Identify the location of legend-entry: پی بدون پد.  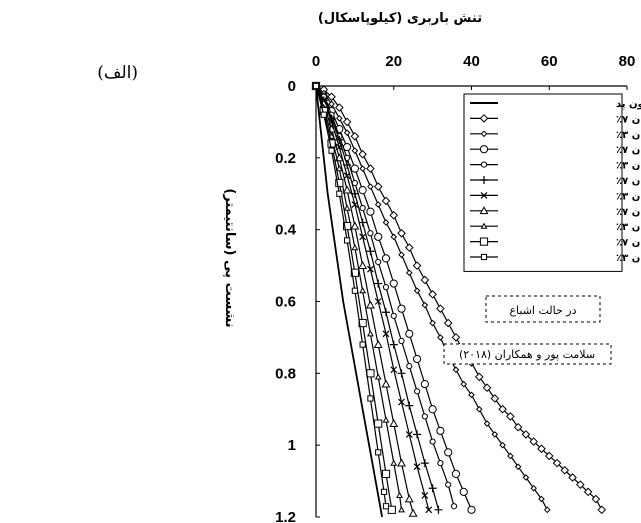
(555, 104).